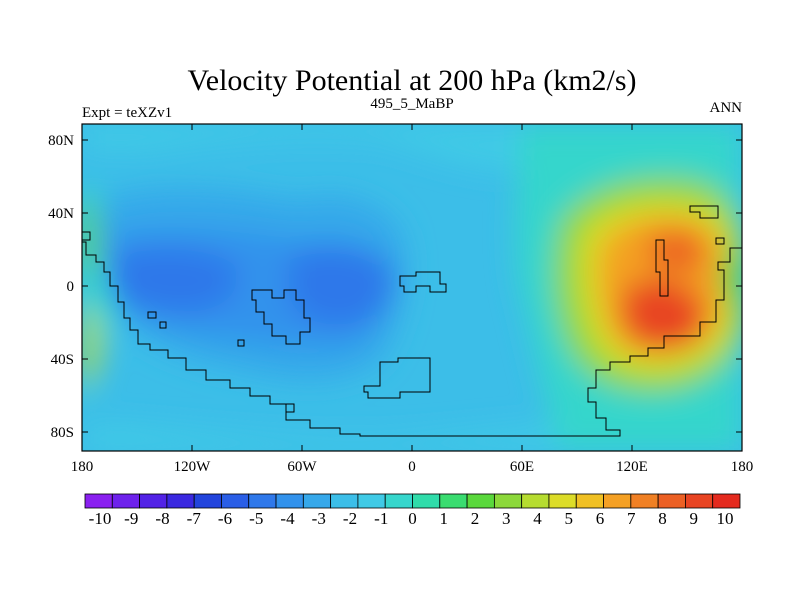 The height and width of the screenshot is (600, 800). Describe the element at coordinates (71, 287) in the screenshot. I see `y-tick-label: 0` at that location.